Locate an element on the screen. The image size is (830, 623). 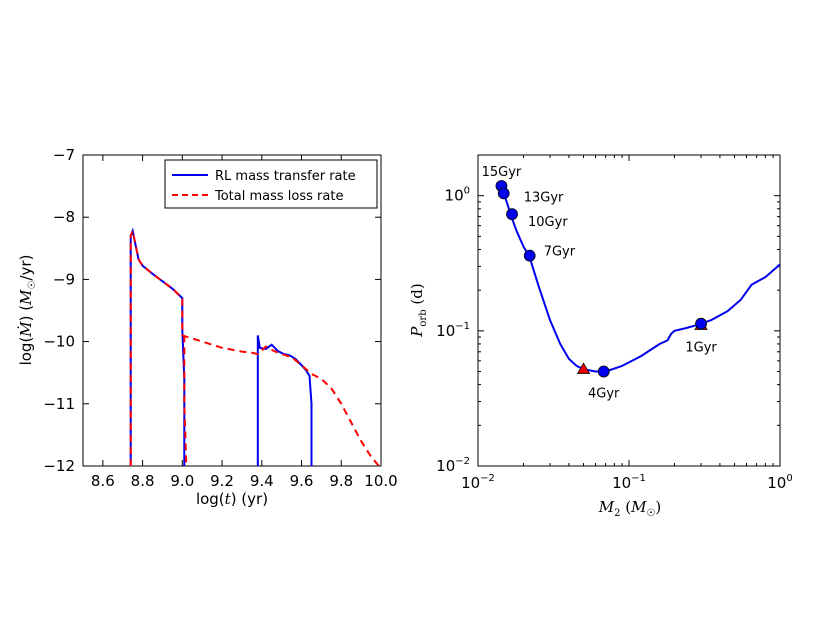
right-ytick-label: 10⁰ is located at coordinates (457, 195).